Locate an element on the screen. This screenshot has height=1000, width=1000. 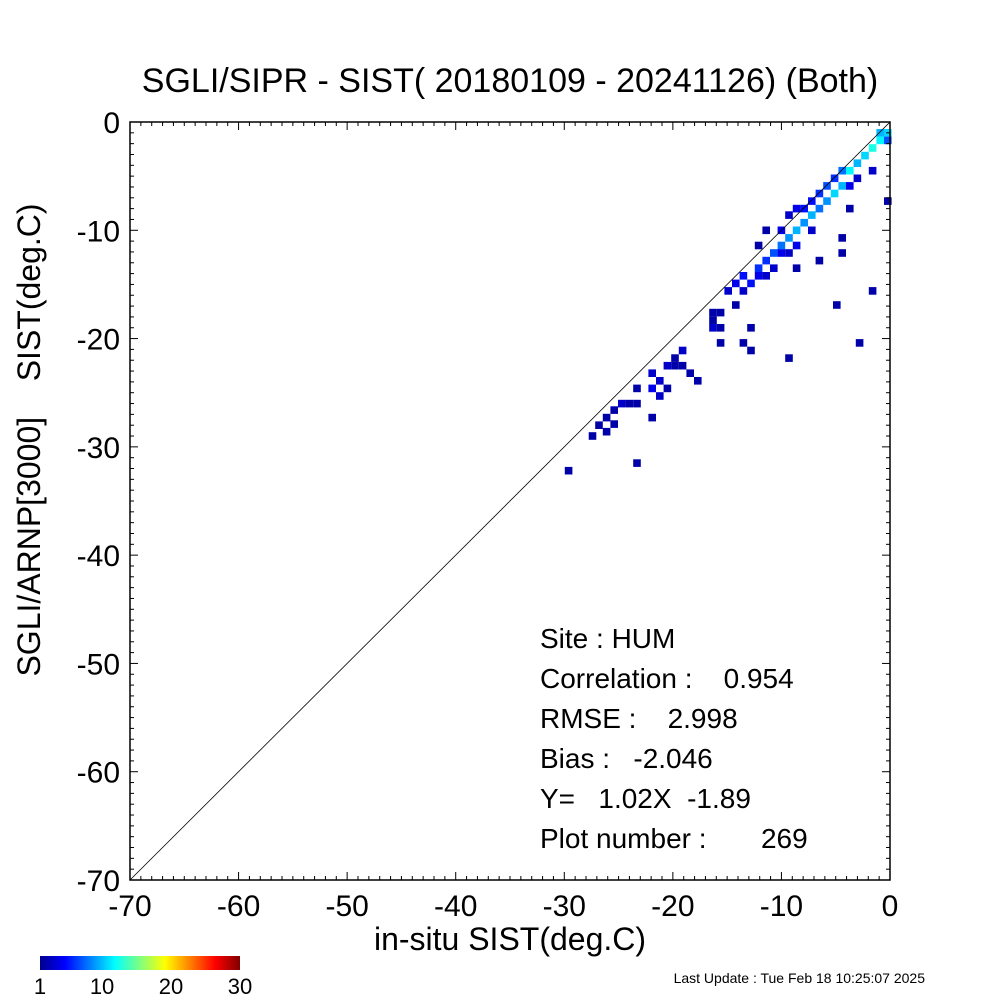
x-axis-title: in-situ SIST(deg.C) is located at coordinates (510, 939).